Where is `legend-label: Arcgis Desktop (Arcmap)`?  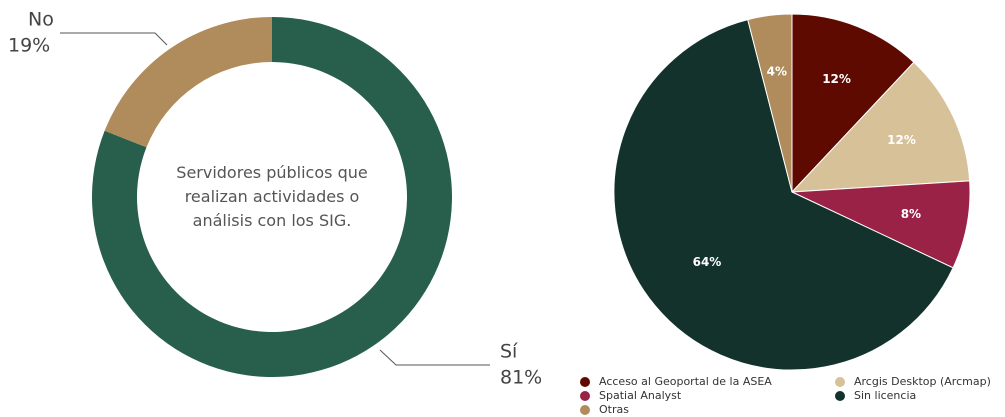
legend-label: Arcgis Desktop (Arcmap) is located at coordinates (922, 381).